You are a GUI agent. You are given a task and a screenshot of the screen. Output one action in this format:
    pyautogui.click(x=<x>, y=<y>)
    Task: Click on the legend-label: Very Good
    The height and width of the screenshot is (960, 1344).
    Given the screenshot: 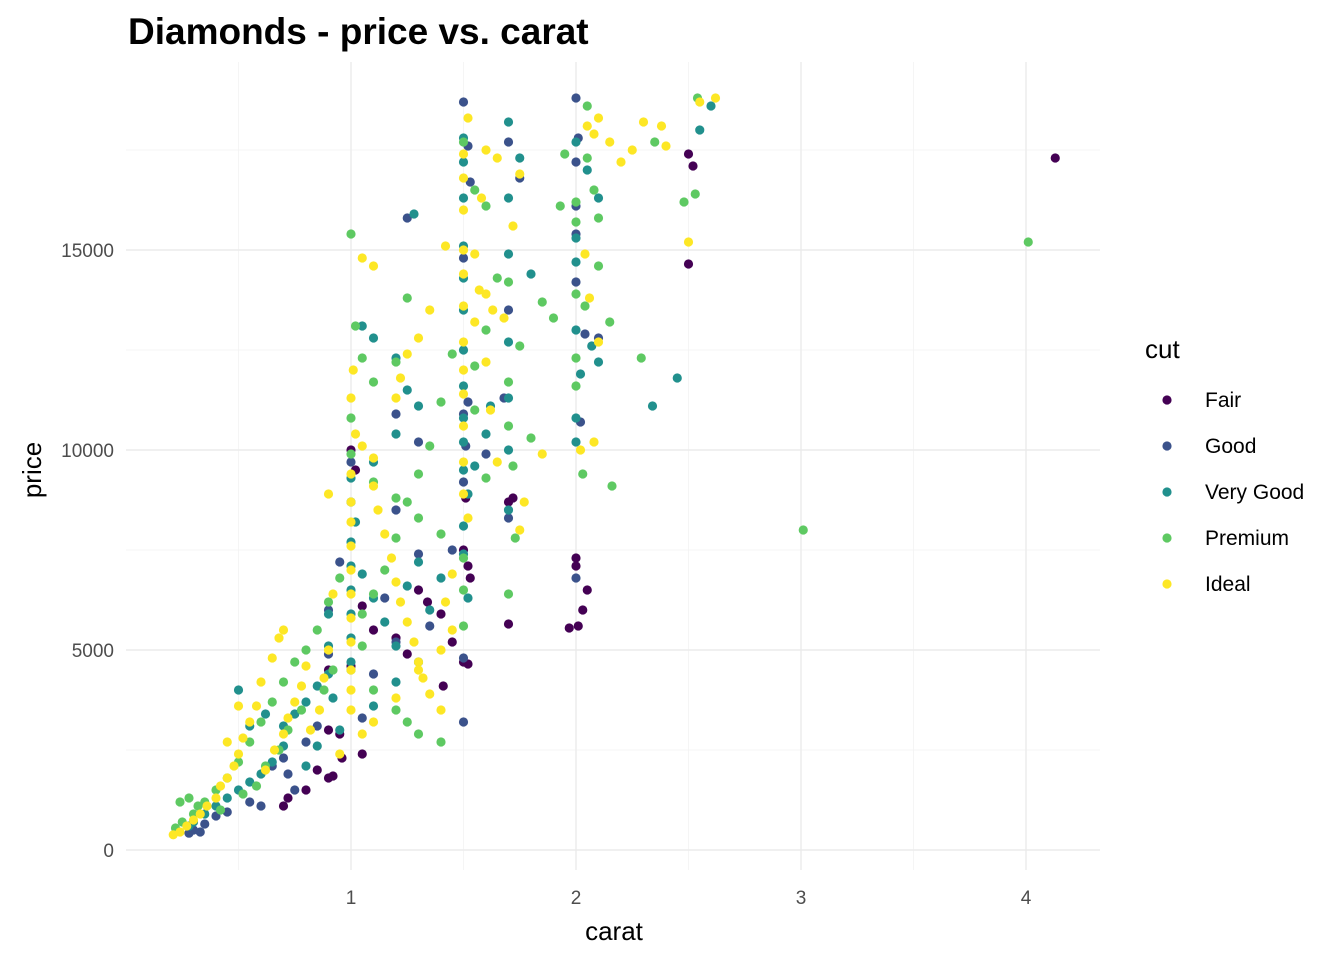 What is the action you would take?
    pyautogui.click(x=1254, y=492)
    